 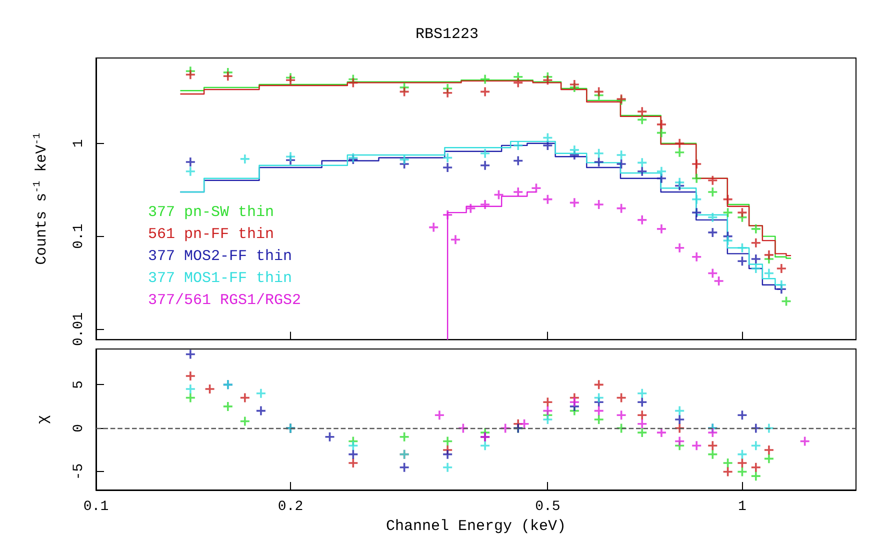 I want to click on text: 377 MOS2-FF thin, so click(x=220, y=256).